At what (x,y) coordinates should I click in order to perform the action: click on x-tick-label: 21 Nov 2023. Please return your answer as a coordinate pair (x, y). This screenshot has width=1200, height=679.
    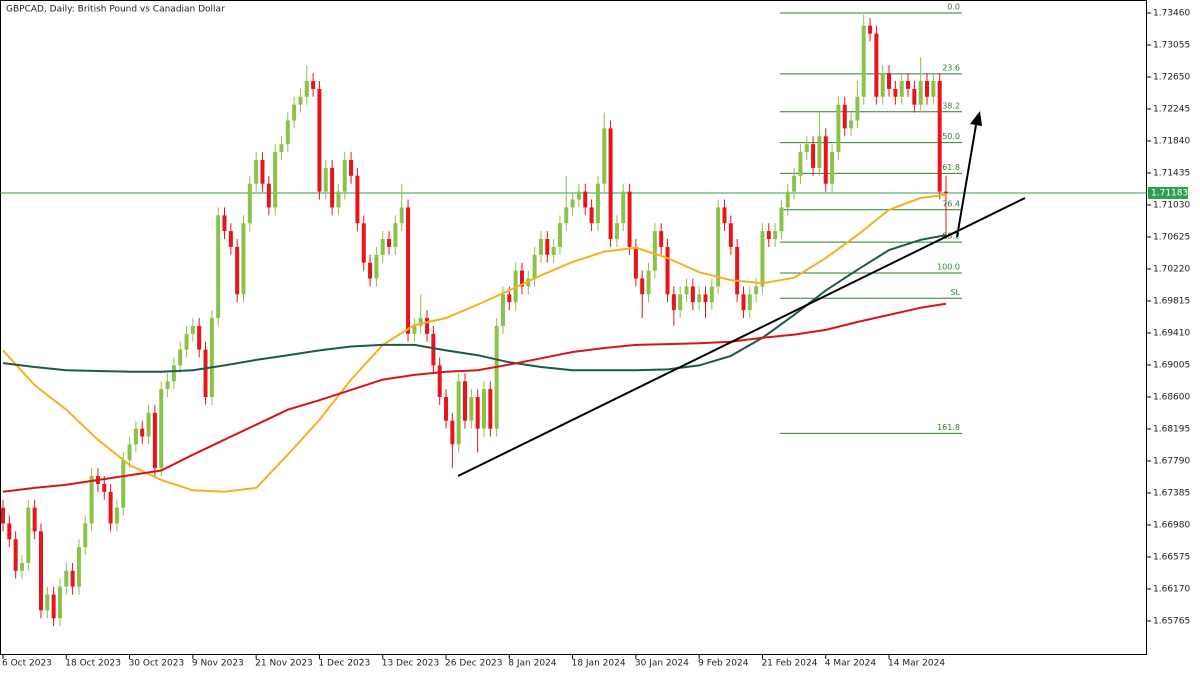
    Looking at the image, I should click on (284, 664).